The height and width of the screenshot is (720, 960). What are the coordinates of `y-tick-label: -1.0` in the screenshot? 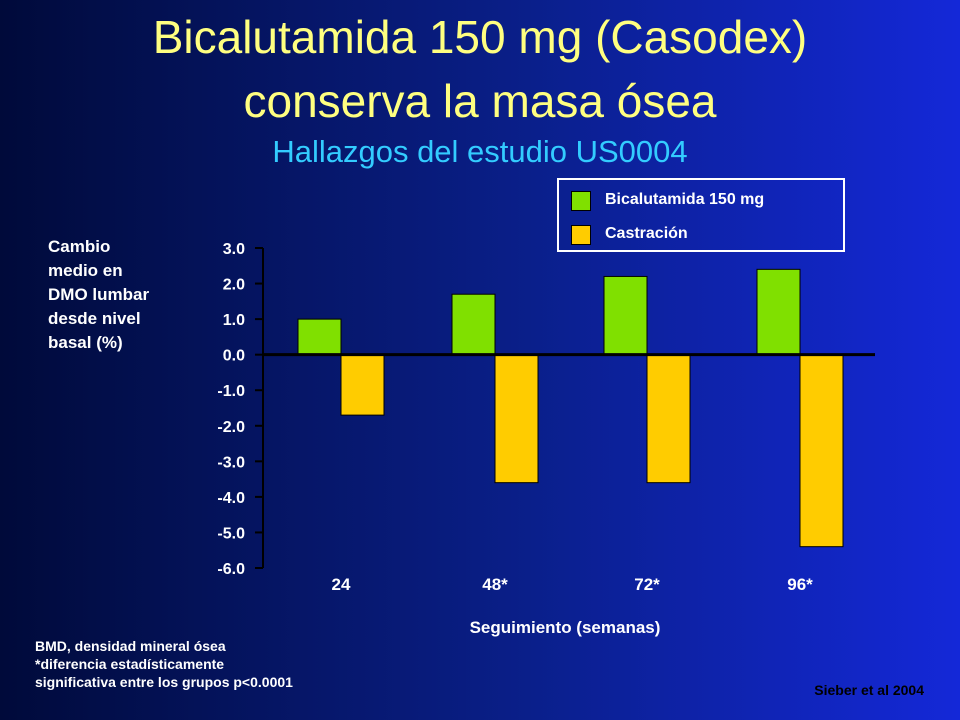 It's located at (231, 391).